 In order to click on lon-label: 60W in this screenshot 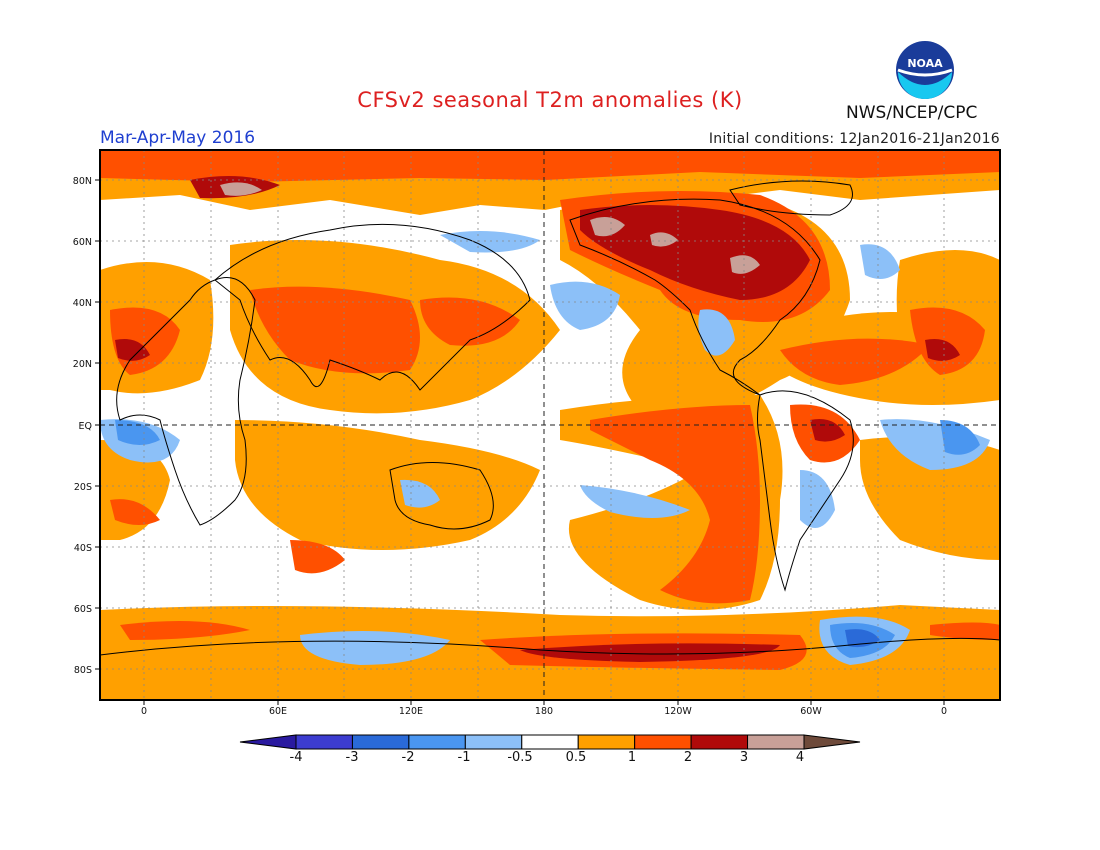, I will do `click(811, 711)`.